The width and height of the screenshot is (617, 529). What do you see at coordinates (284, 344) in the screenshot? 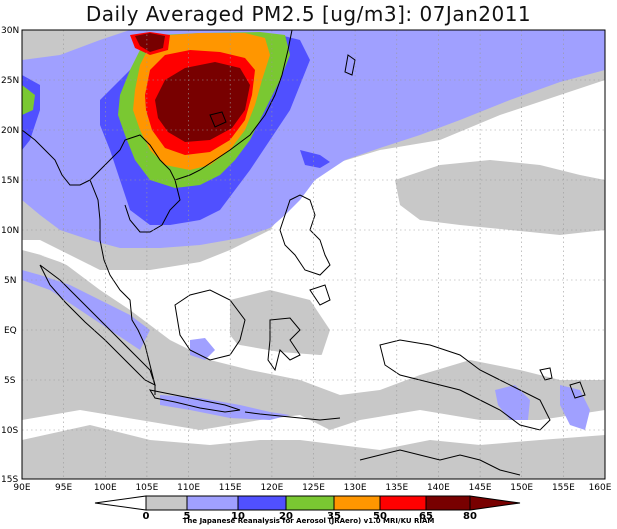
I see `coast-sulawesi` at bounding box center [284, 344].